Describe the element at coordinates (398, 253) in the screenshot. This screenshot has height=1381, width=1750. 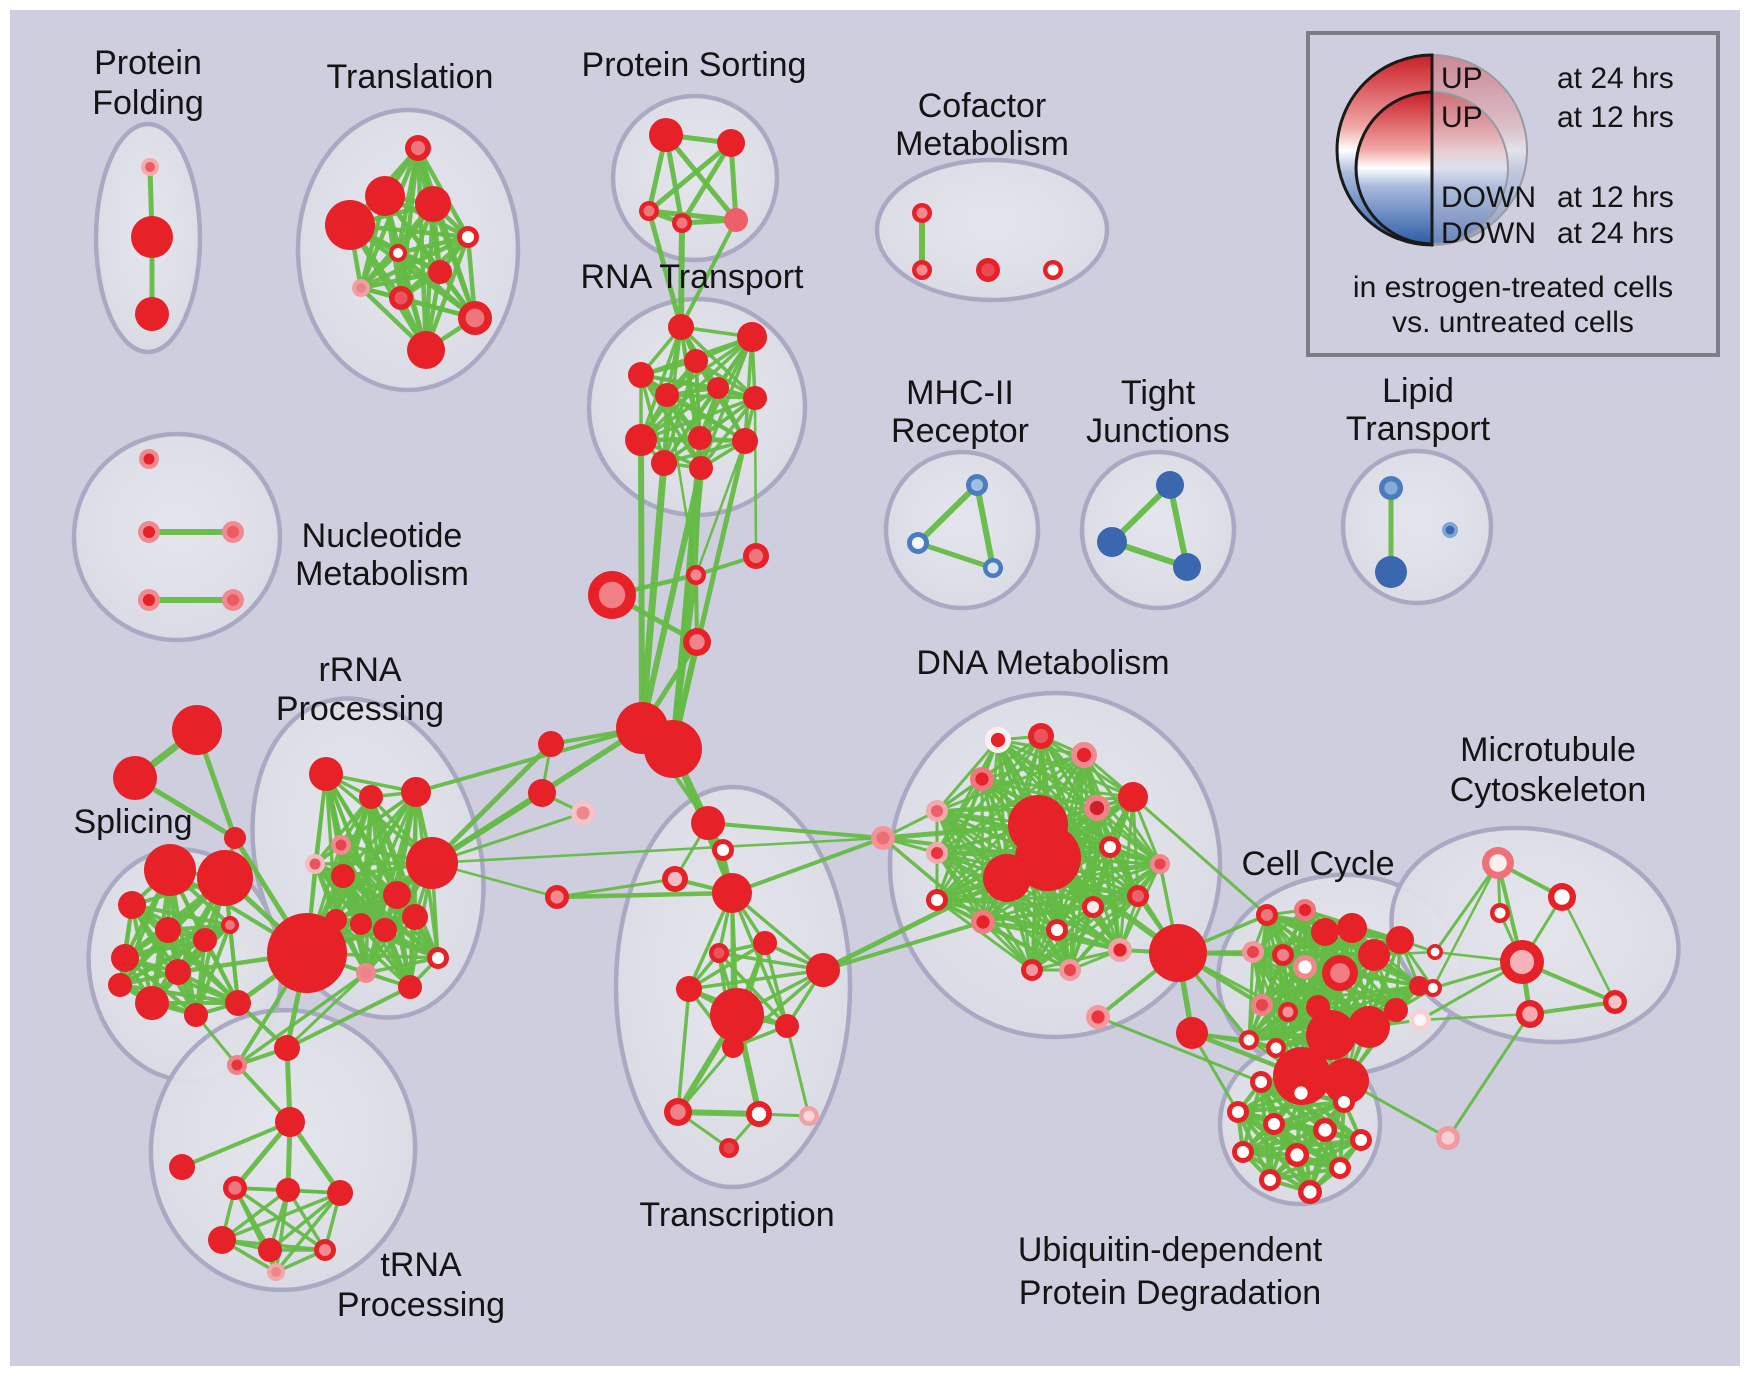
I see `node-inner-tr6` at that location.